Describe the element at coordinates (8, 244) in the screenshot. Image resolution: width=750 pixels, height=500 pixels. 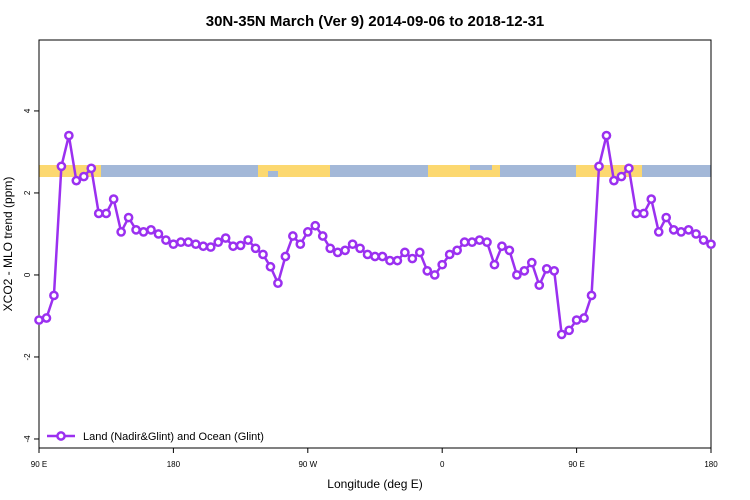
I see `y-axis-label: XCO2 - MLO trend (ppm)` at that location.